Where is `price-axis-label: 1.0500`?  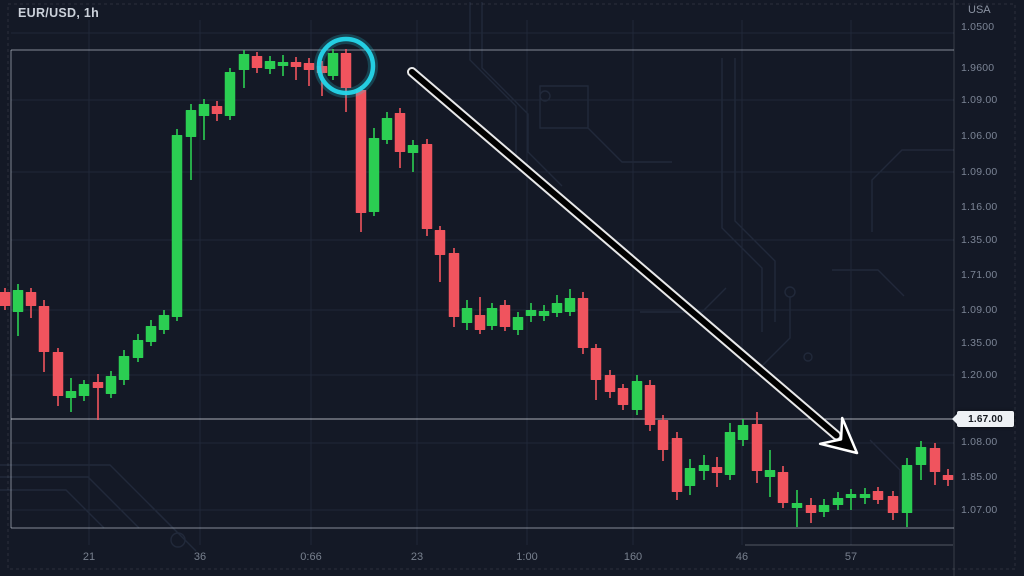 price-axis-label: 1.0500 is located at coordinates (978, 27).